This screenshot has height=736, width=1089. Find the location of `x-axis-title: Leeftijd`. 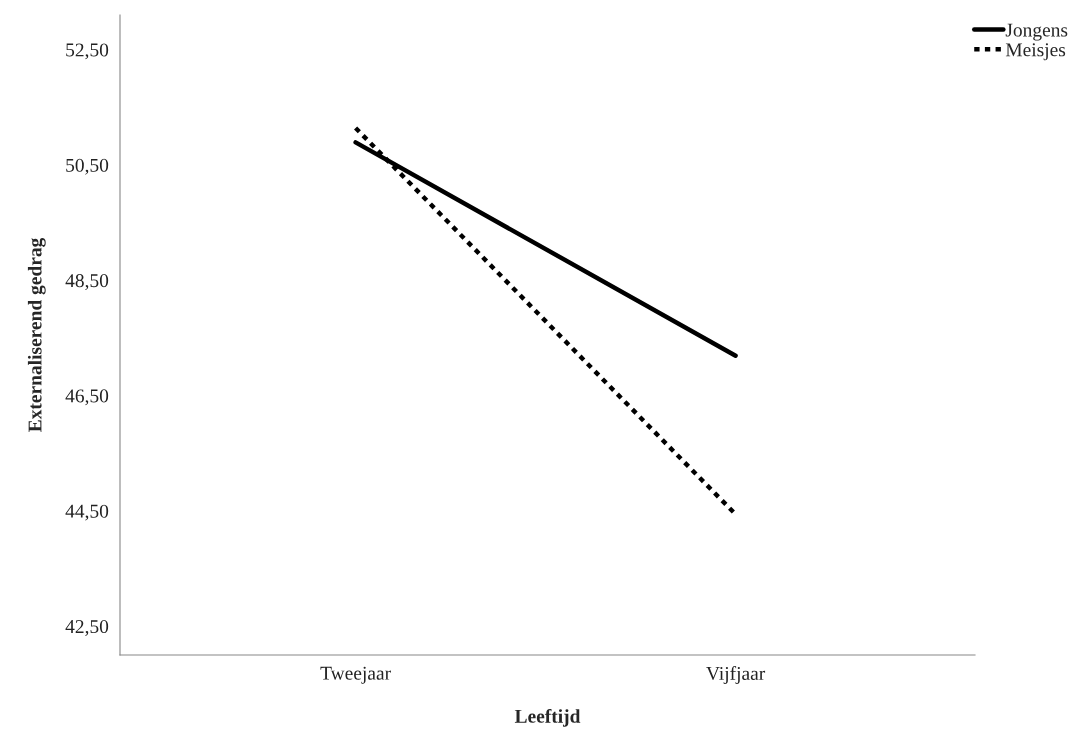

x-axis-title: Leeftijd is located at coordinates (547, 717).